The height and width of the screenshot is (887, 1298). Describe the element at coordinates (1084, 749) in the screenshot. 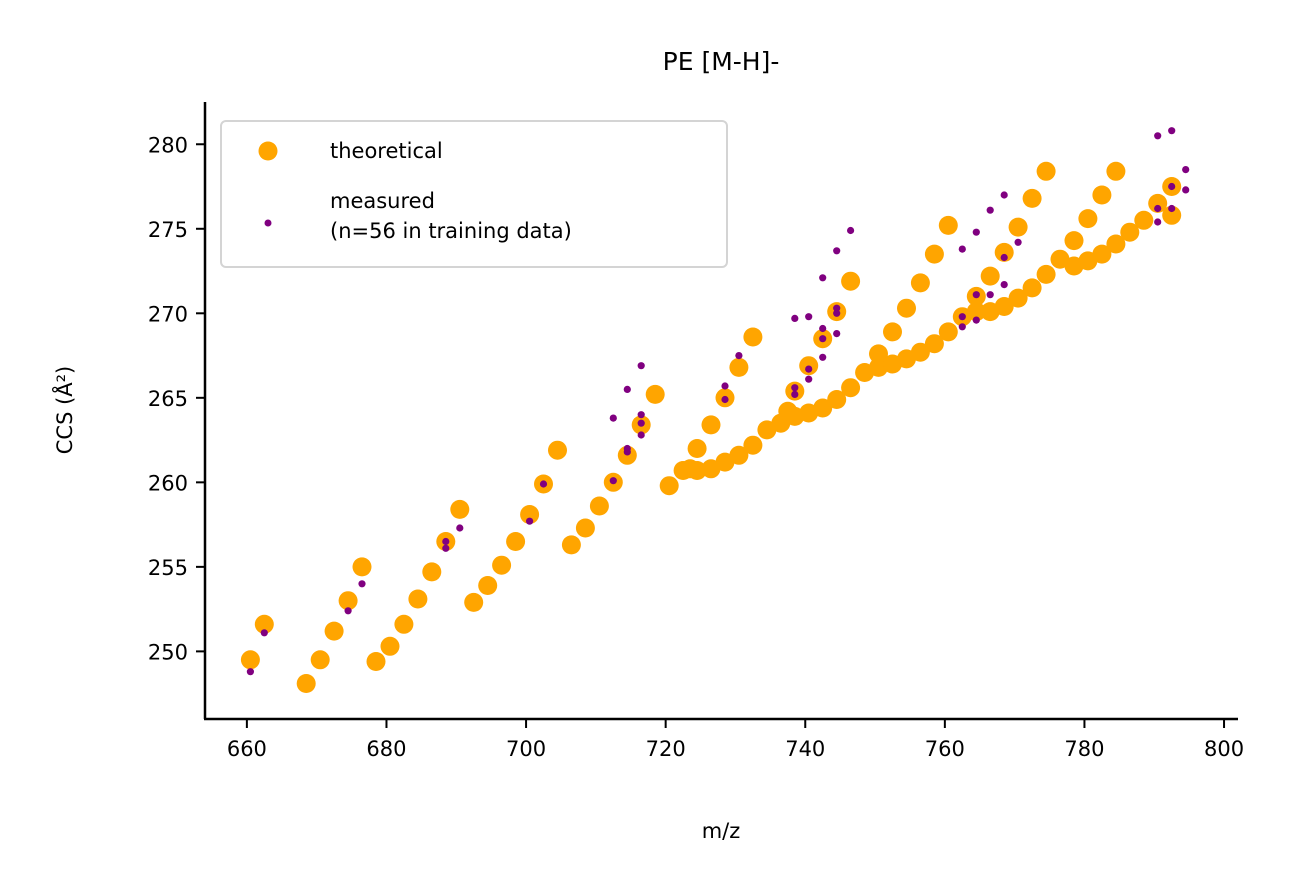

I see `x-tick-label: 780` at that location.